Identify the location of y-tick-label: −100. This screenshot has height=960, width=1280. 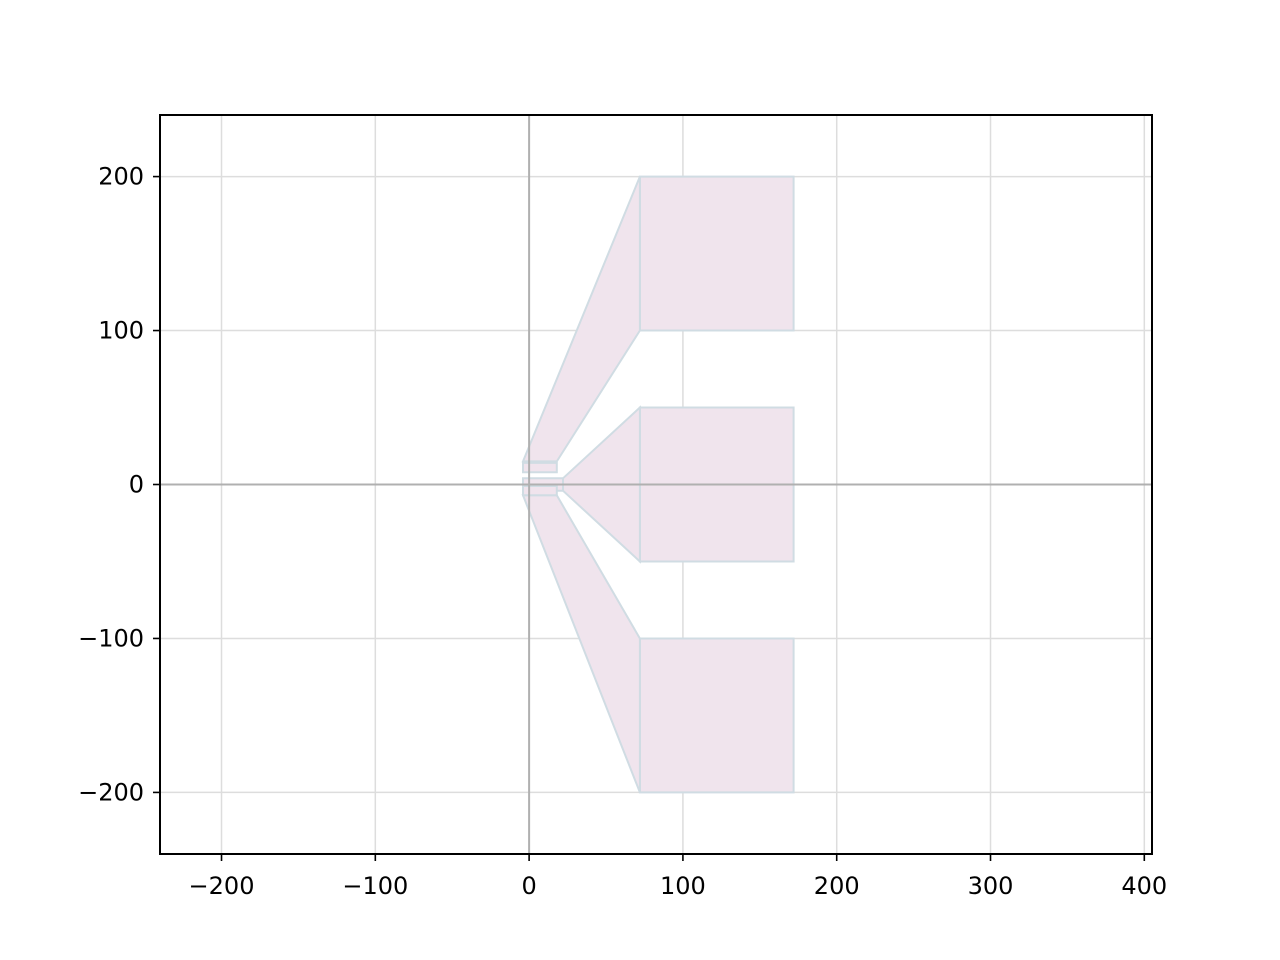
(111, 638).